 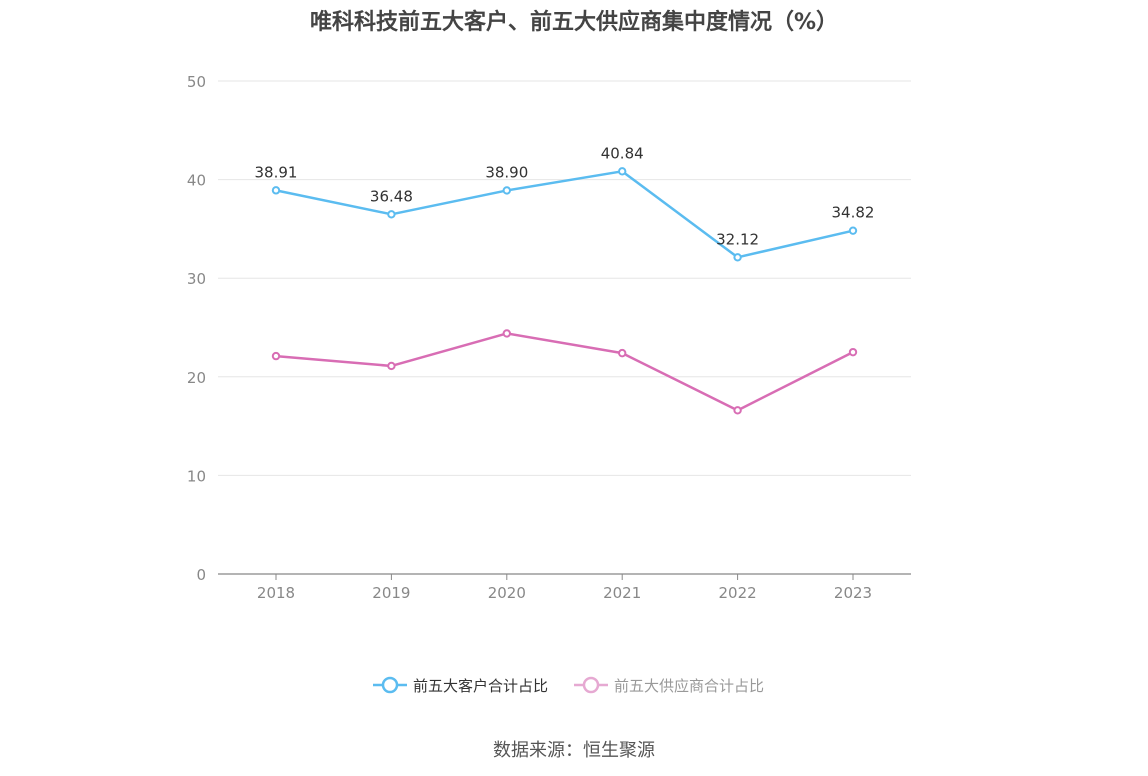 What do you see at coordinates (276, 593) in the screenshot?
I see `x-tick-label: 2018` at bounding box center [276, 593].